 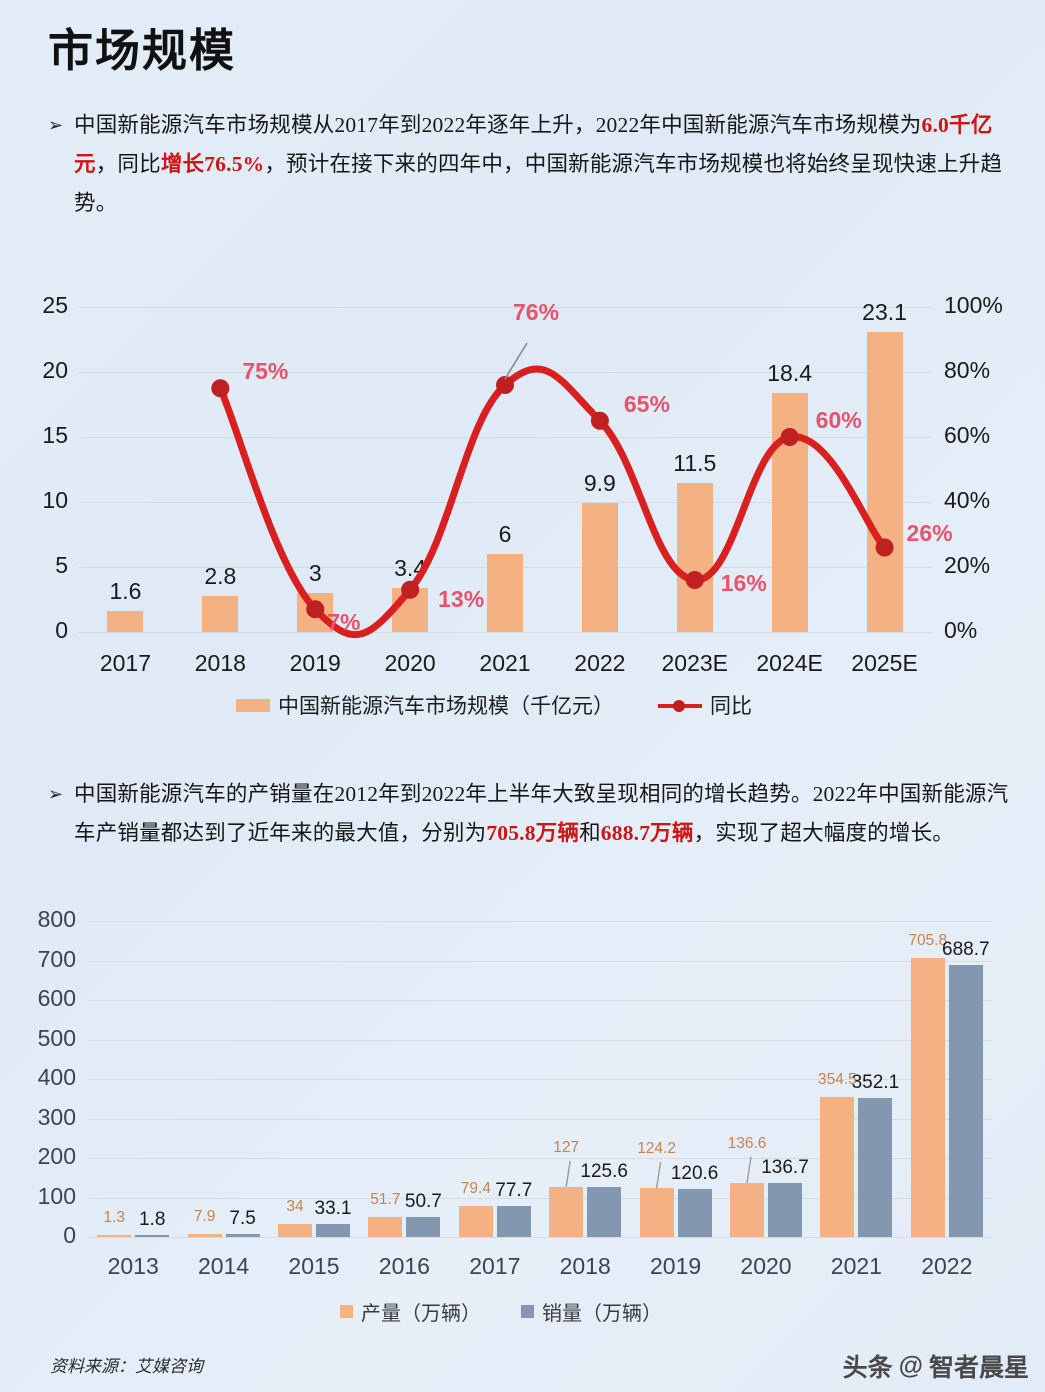 What do you see at coordinates (538, 183) in the screenshot?
I see `bullet1-seg3: ，预计在接下来的四年中，中国新能源汽车市场规模也将始终呈现快速上升趋势。` at bounding box center [538, 183].